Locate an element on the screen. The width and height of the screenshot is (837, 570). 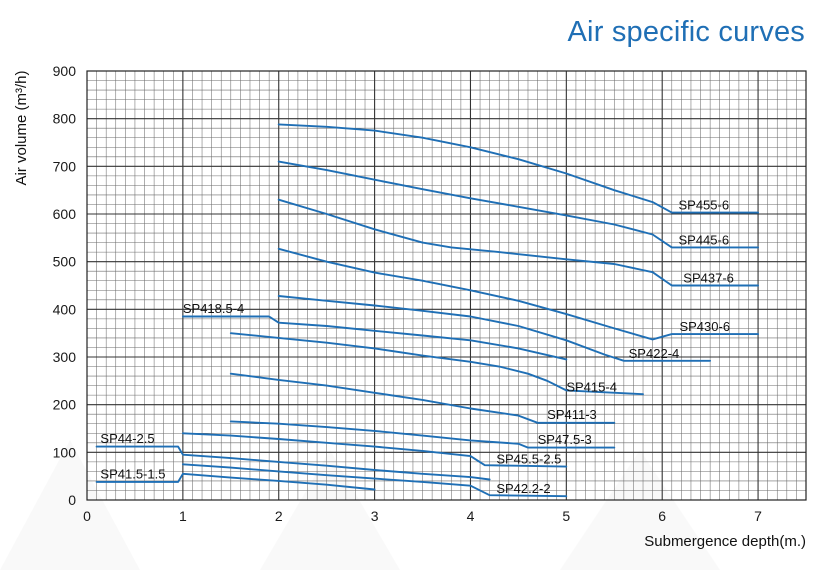
y-tick-label: 400 is located at coordinates (65, 309).